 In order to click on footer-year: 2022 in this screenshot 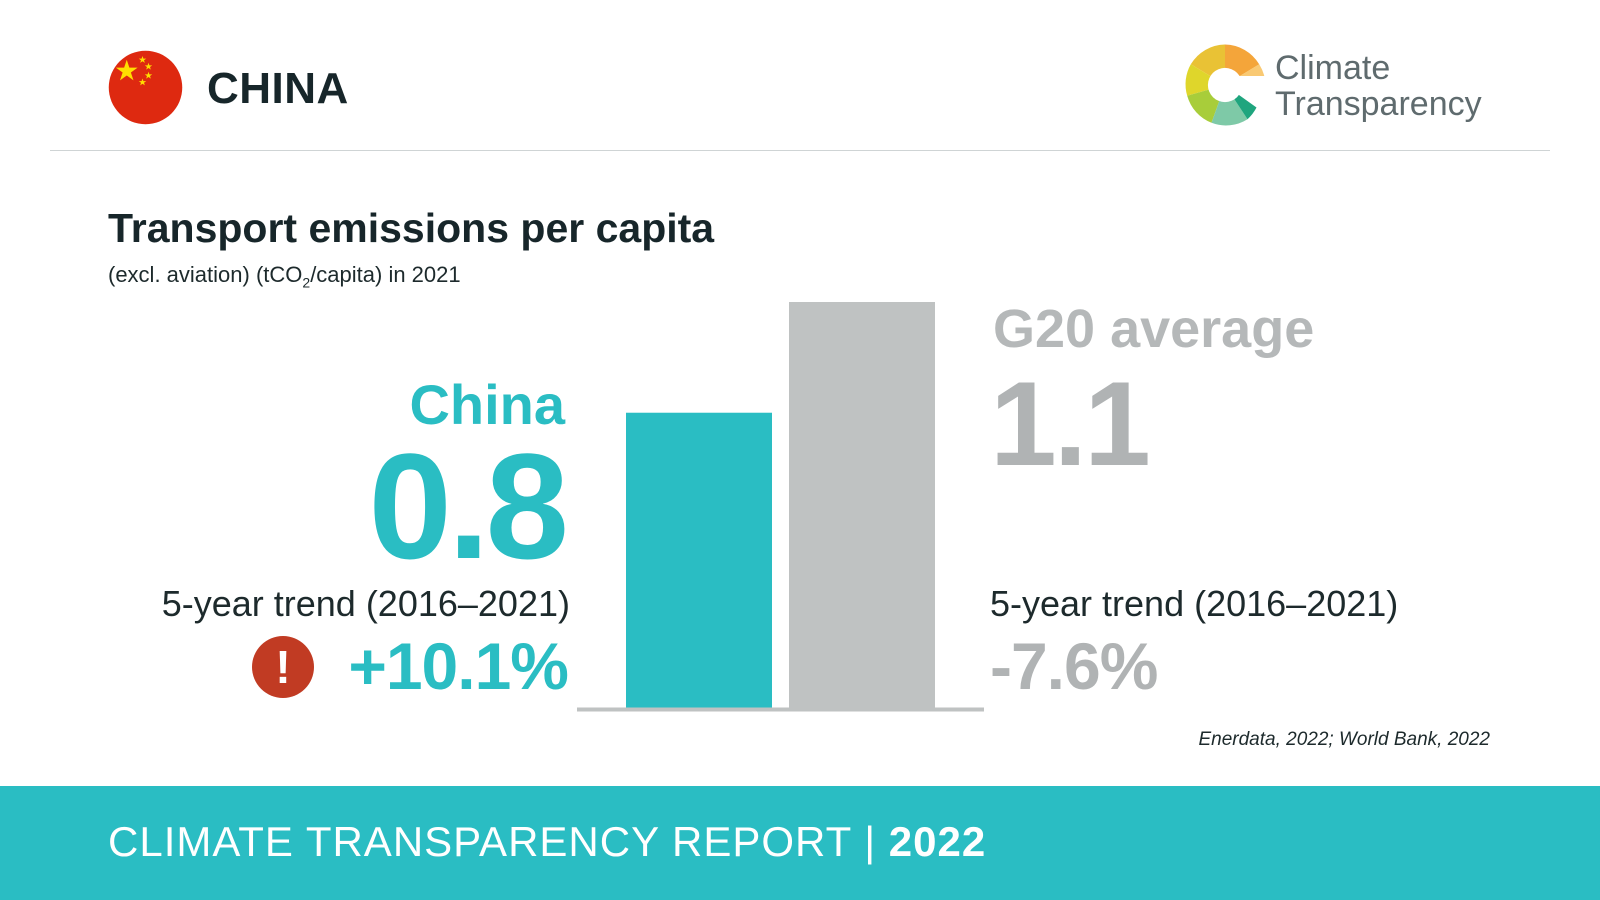, I will do `click(937, 841)`.